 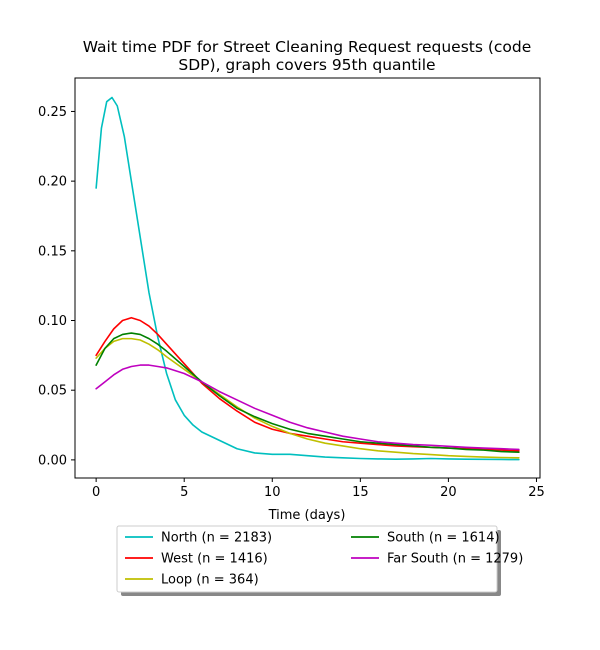 I want to click on chart-title-line-2: SDP), graph covers 95th quantile, so click(x=306, y=65).